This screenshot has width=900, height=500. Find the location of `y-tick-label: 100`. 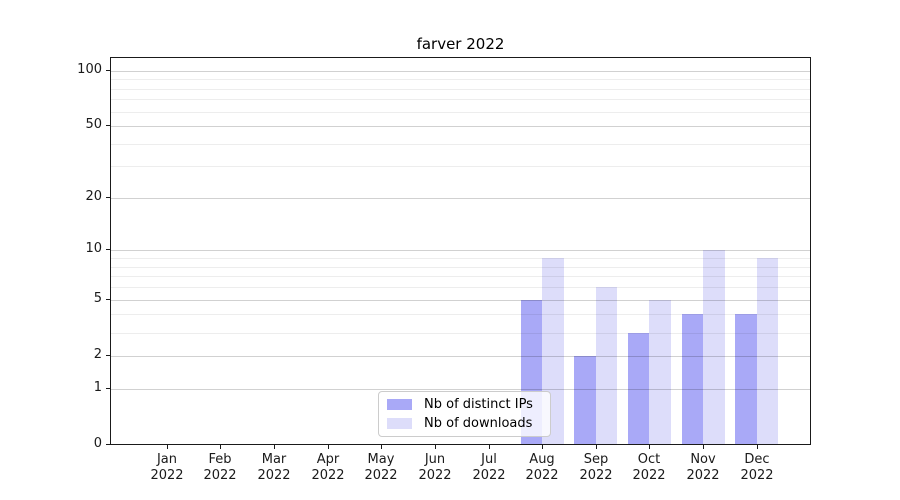

y-tick-label: 100 is located at coordinates (89, 69).